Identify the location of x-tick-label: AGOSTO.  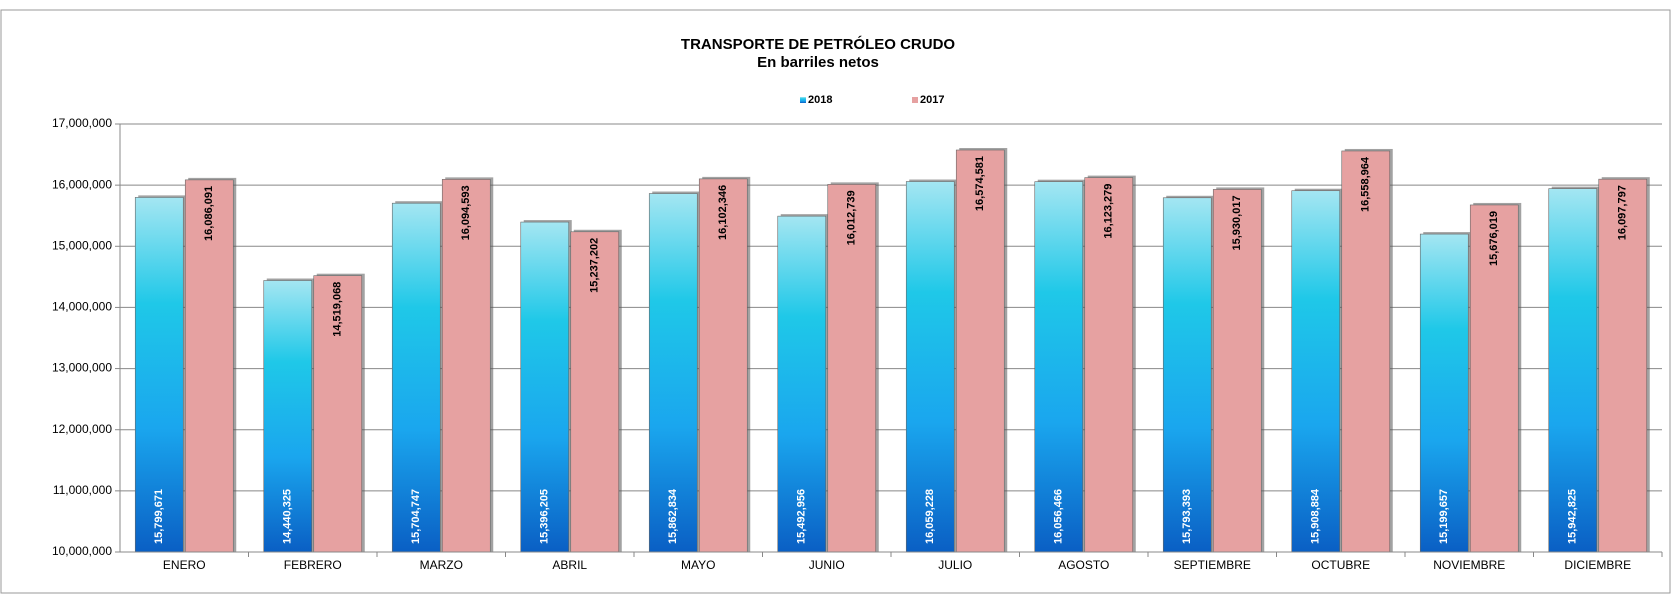
(1083, 565).